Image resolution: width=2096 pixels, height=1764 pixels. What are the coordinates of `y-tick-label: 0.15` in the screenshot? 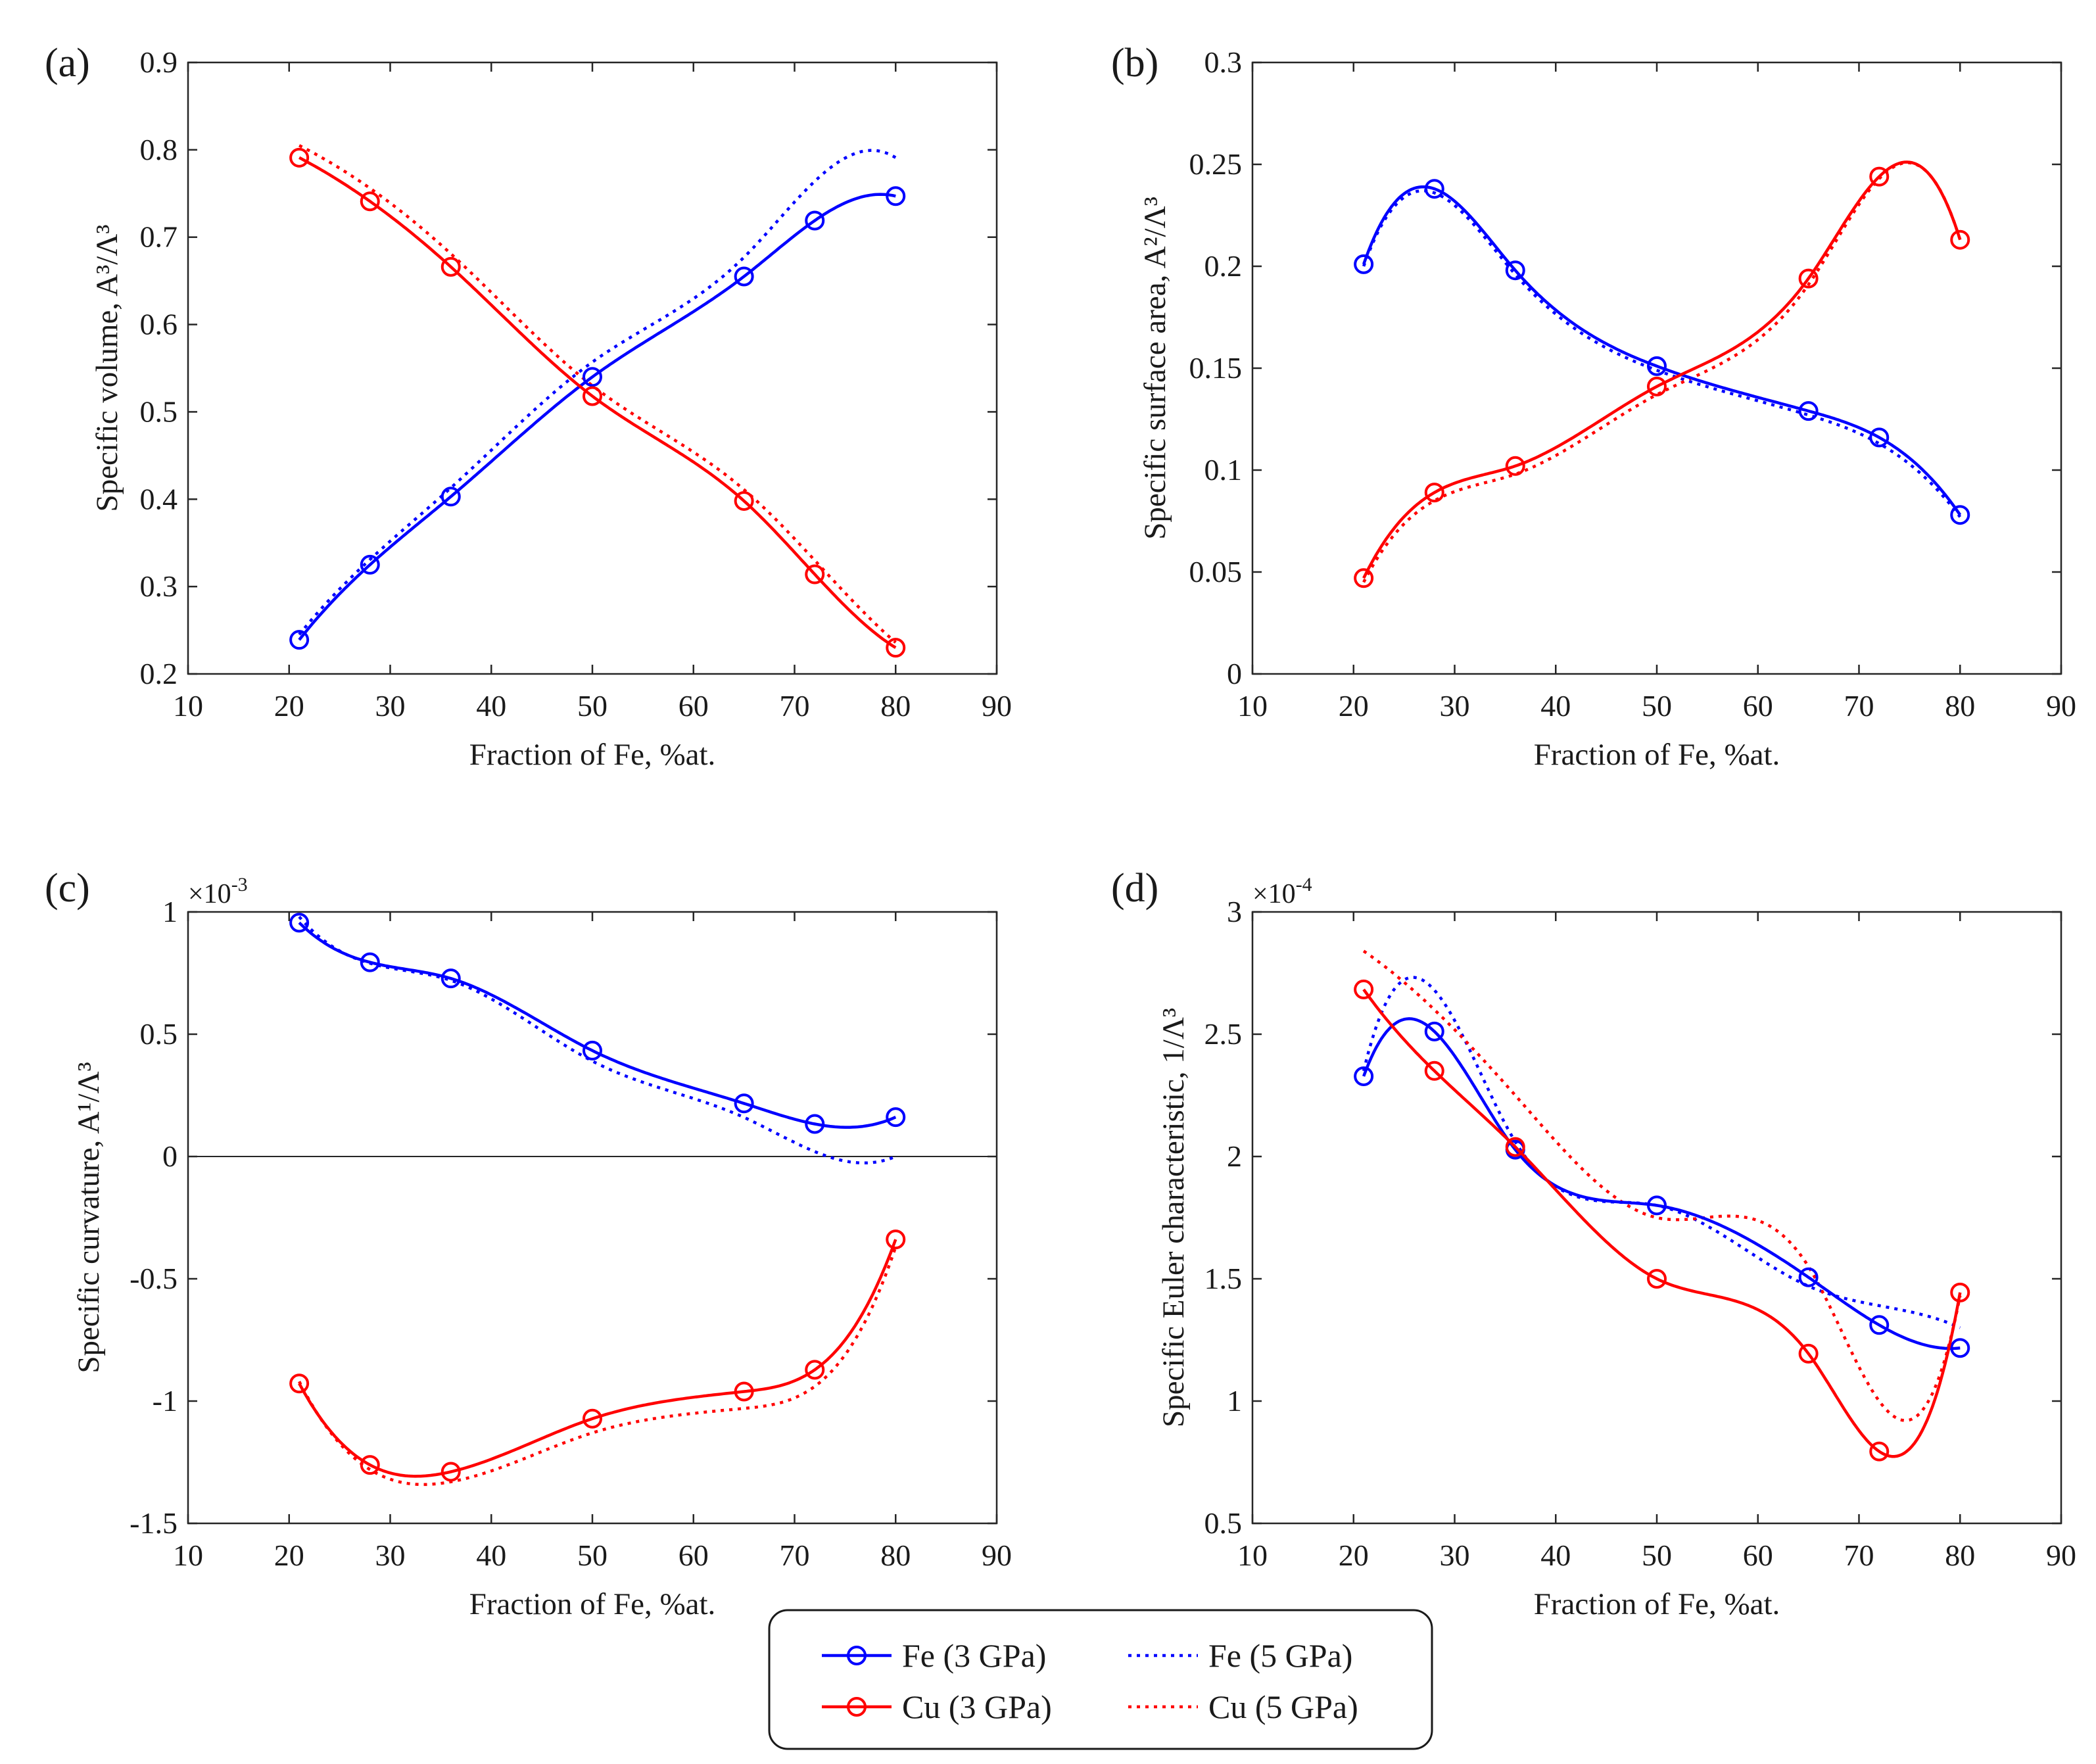 It's located at (1216, 368).